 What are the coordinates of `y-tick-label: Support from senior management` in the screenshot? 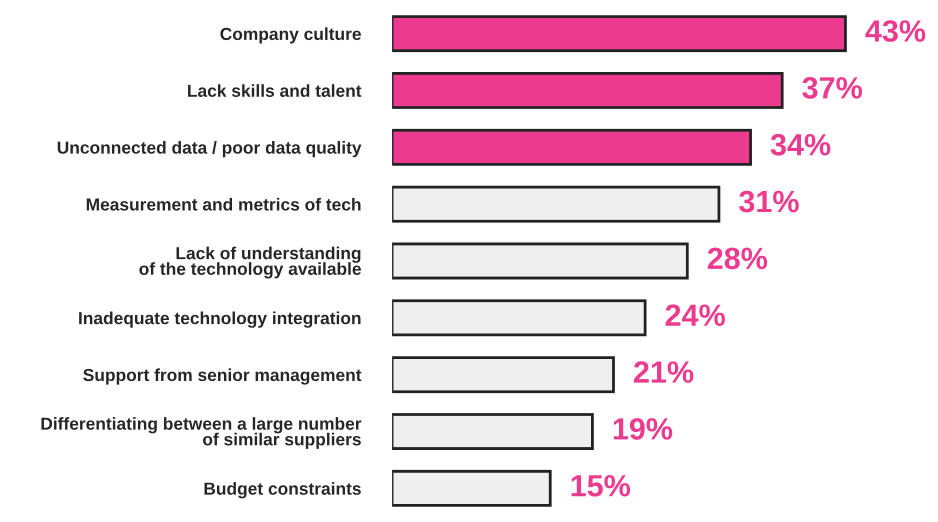 It's located at (222, 376).